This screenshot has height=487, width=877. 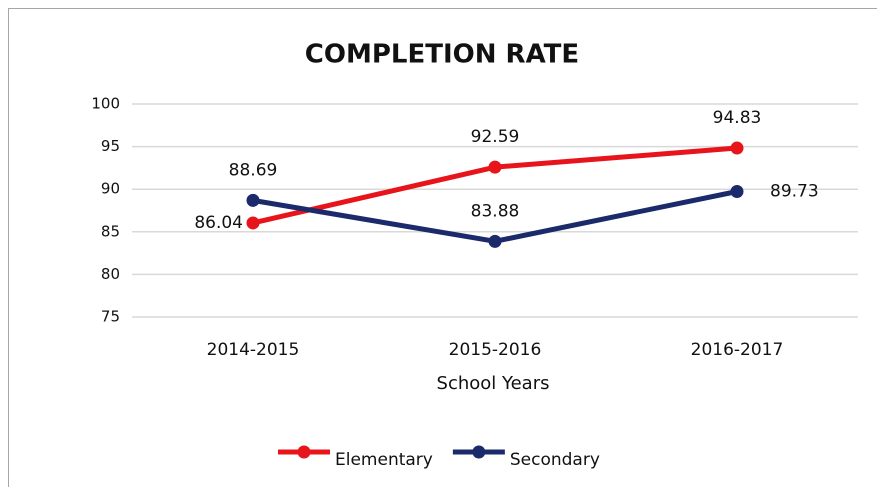 What do you see at coordinates (442, 55) in the screenshot?
I see `chart-title: COMPLETION RATE` at bounding box center [442, 55].